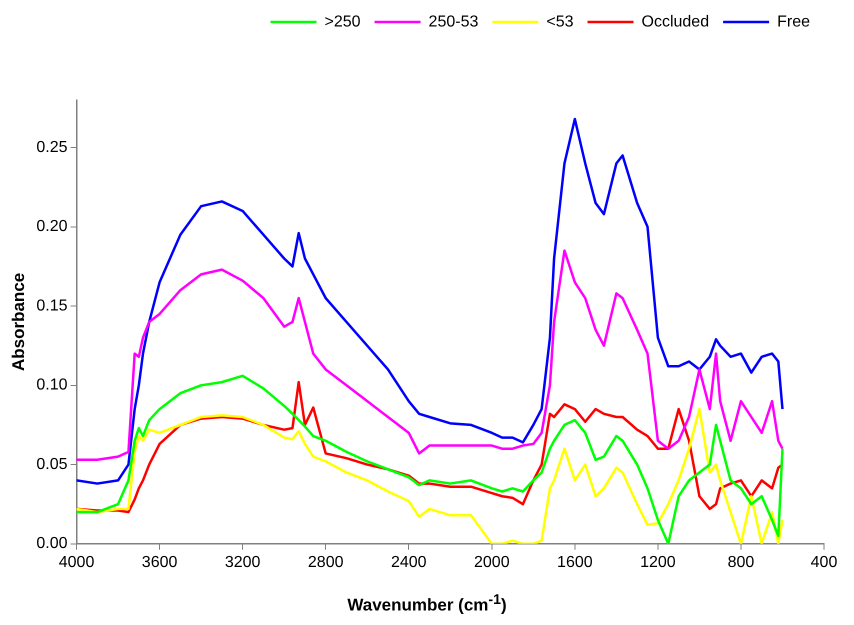  What do you see at coordinates (575, 562) in the screenshot?
I see `x-tick-label: 1600` at bounding box center [575, 562].